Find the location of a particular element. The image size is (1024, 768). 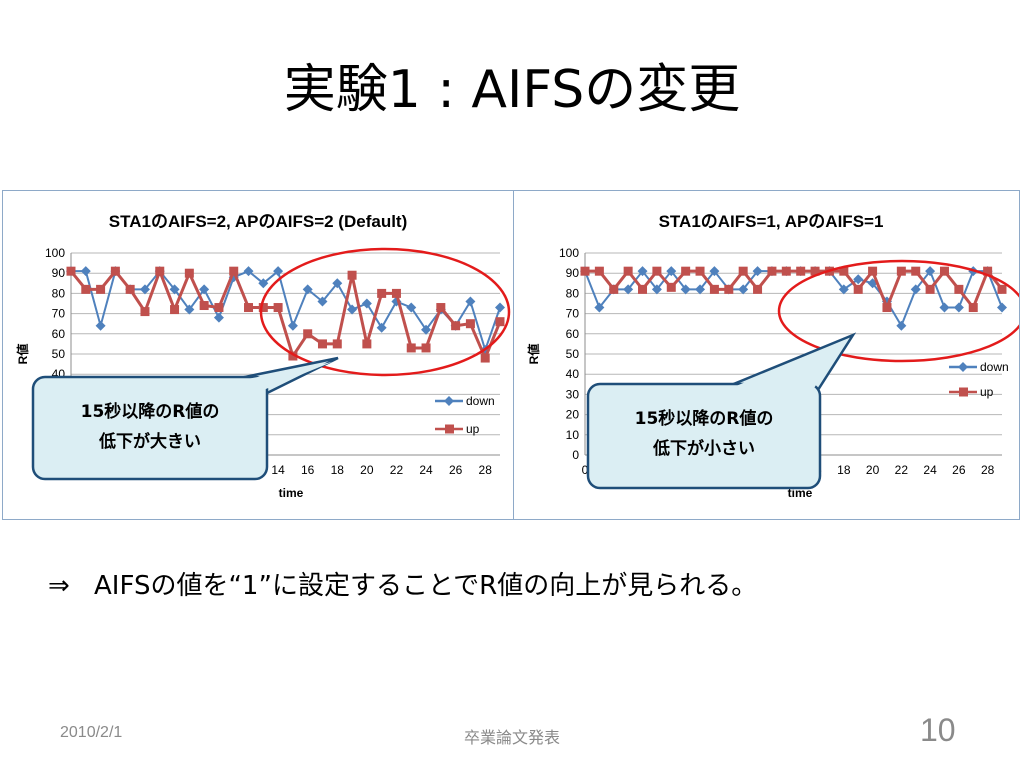

series-line-down is located at coordinates (286, 311).